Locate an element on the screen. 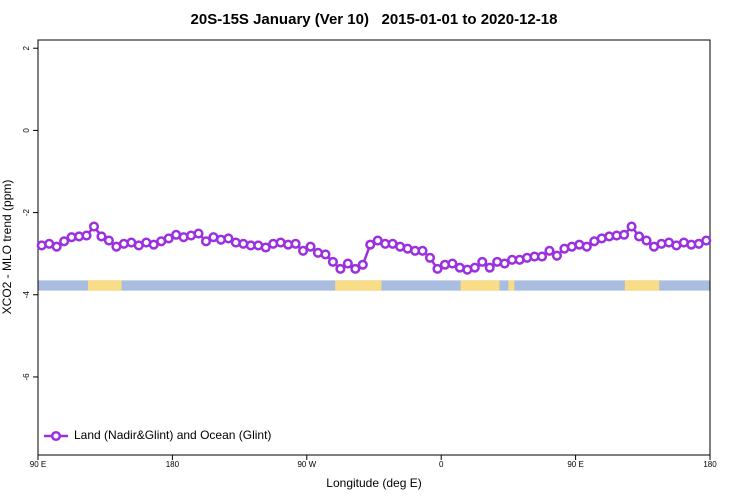 The width and height of the screenshot is (750, 500). y-tick-label: -2 is located at coordinates (26, 212).